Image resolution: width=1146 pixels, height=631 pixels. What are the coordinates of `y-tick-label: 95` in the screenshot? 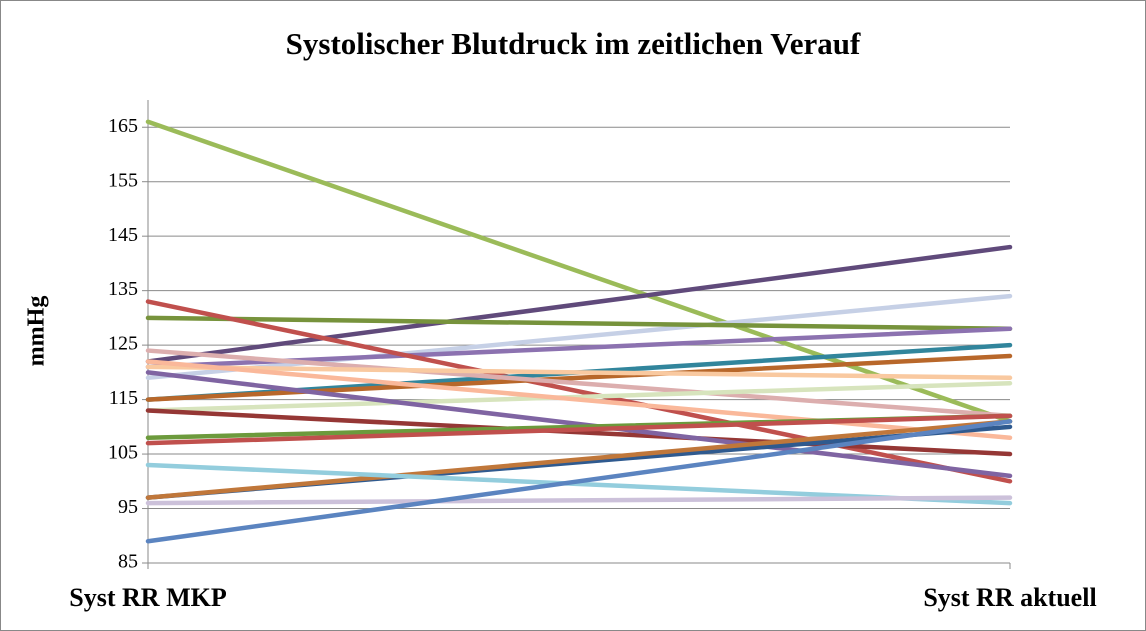 It's located at (128, 507).